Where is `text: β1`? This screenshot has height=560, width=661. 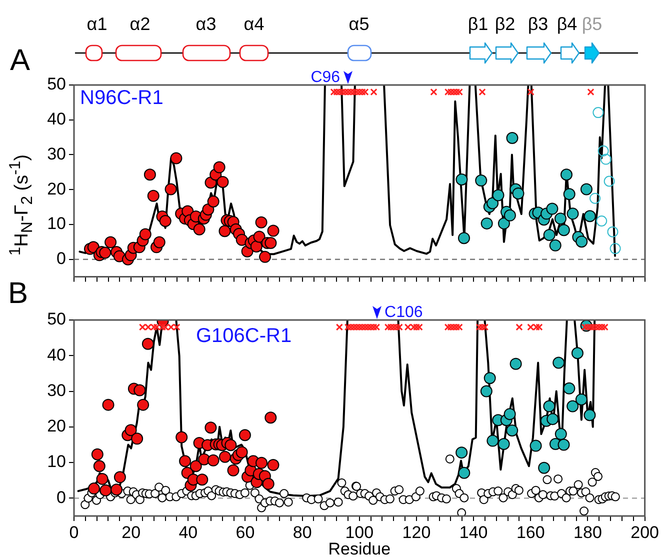
text: β1 is located at coordinates (478, 24).